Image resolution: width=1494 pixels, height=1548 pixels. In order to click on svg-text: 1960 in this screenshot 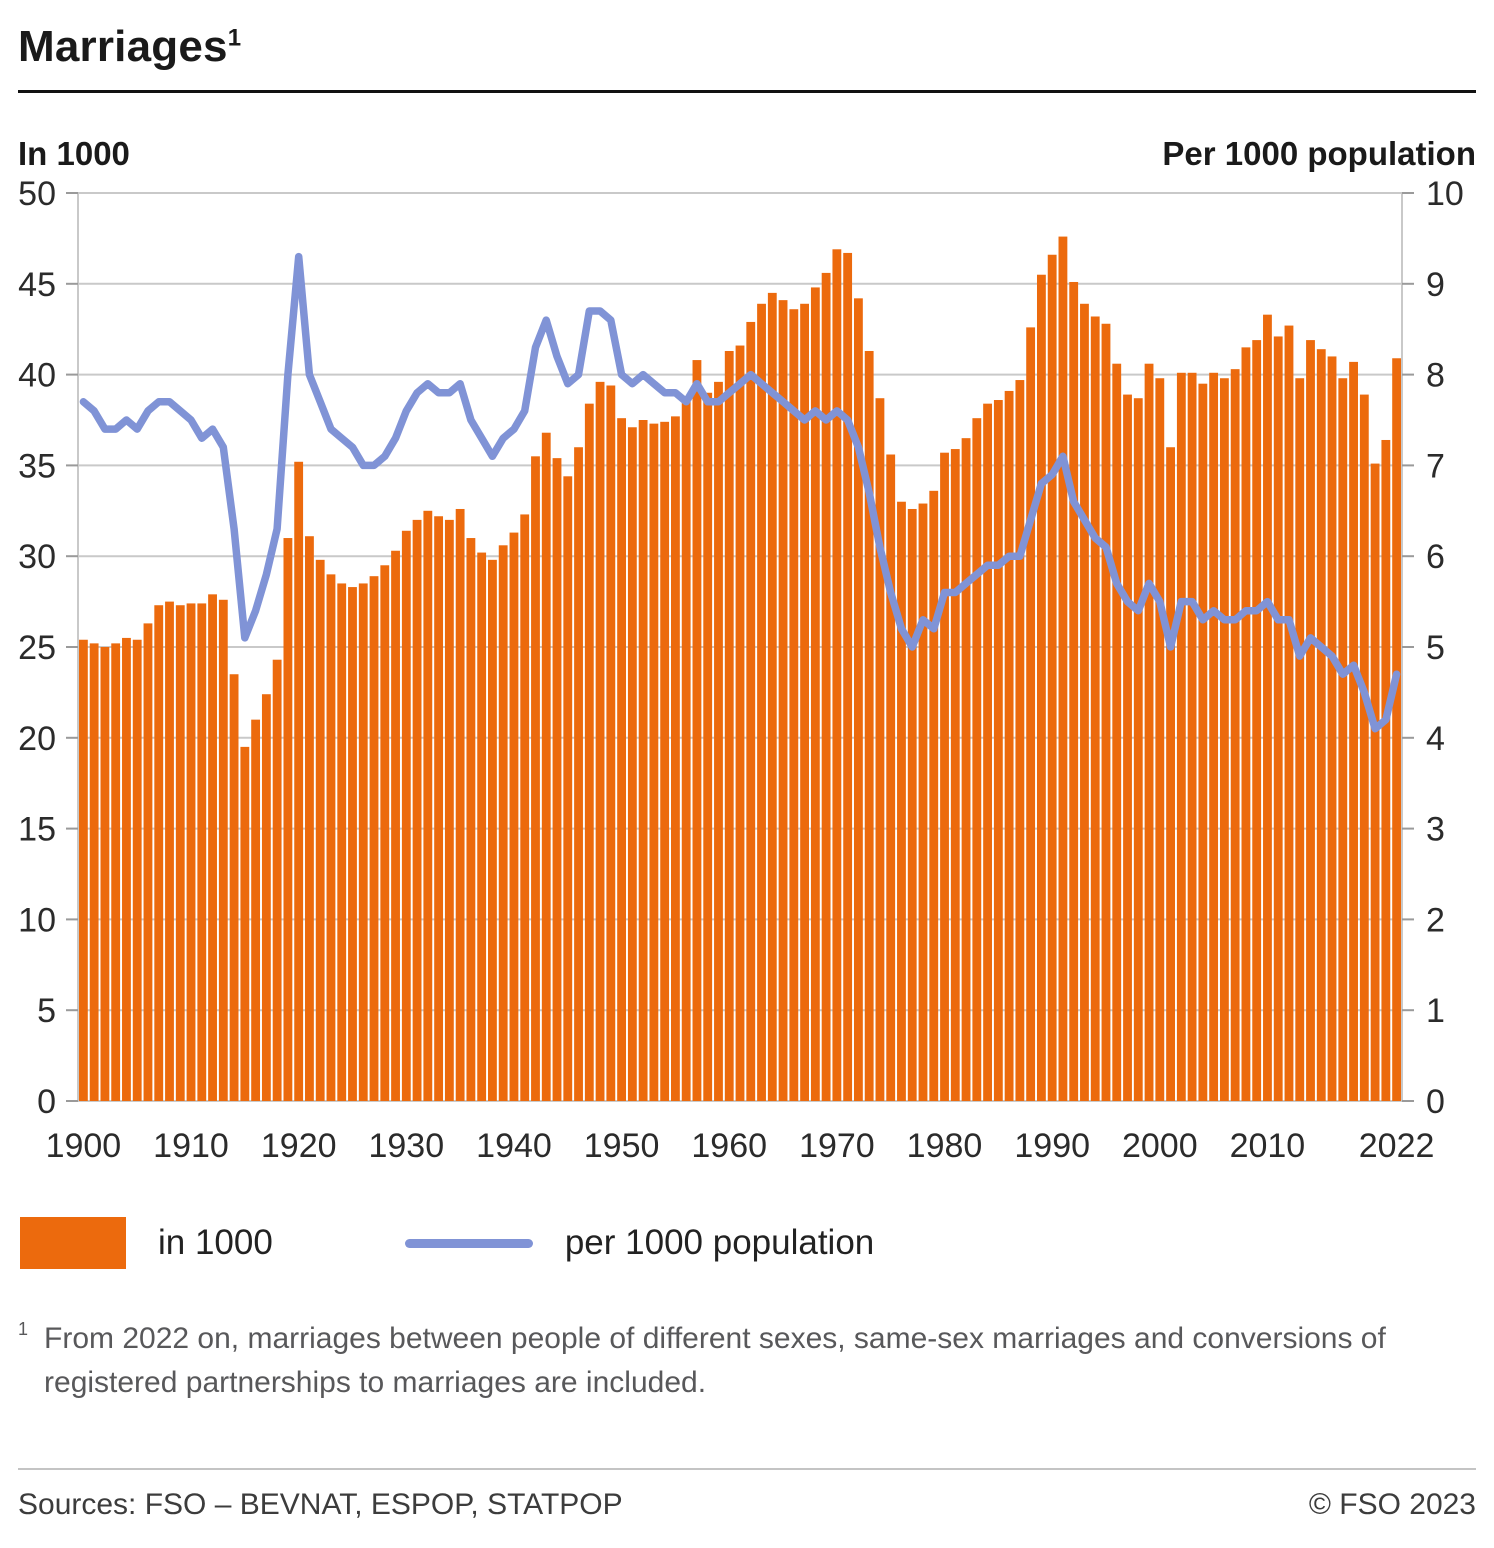, I will do `click(729, 1146)`.